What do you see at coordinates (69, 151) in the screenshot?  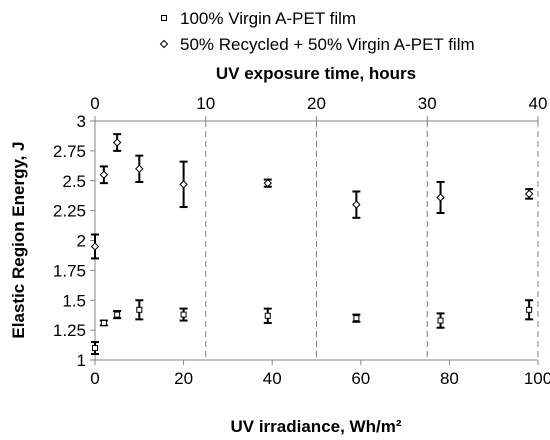 I see `y-tick-label: 2.75` at bounding box center [69, 151].